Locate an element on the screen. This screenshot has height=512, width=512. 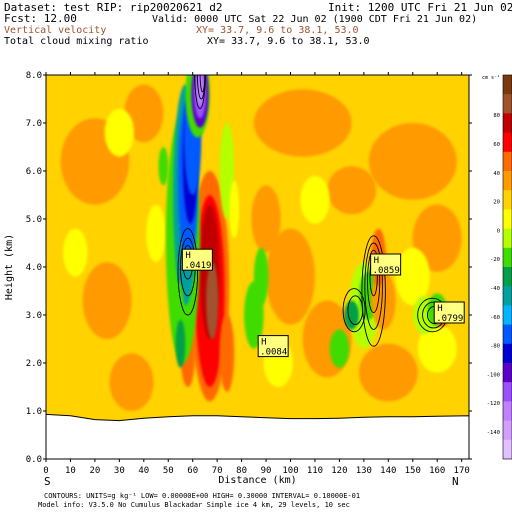
colorbar-label-0: 80 is located at coordinates (496, 116).